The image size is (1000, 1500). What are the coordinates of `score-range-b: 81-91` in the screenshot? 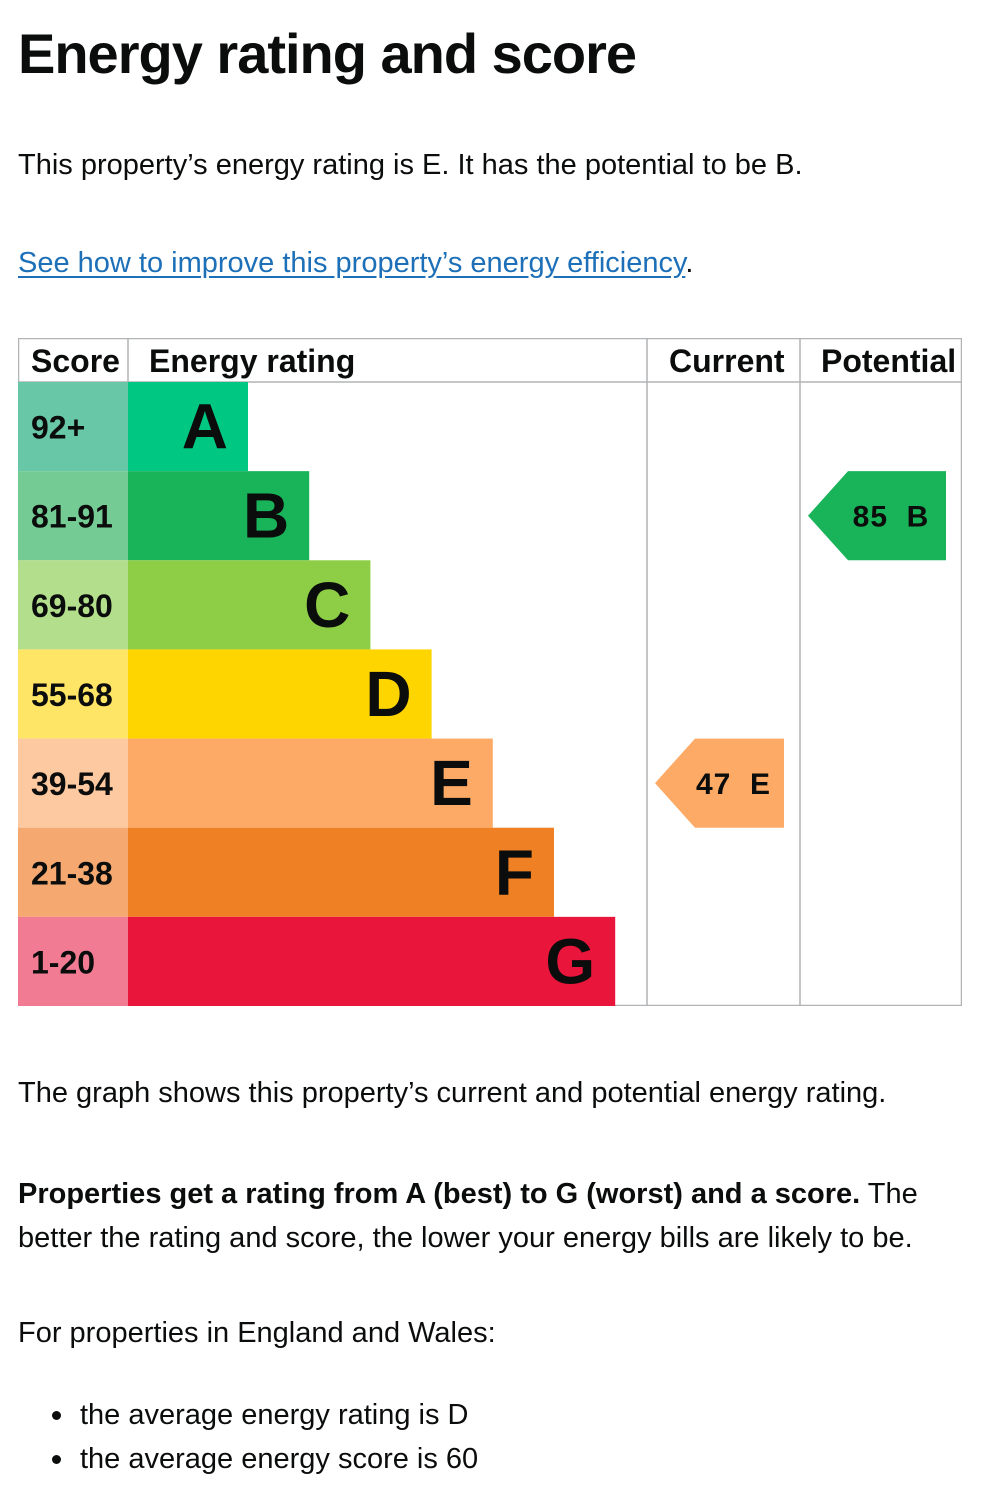 It's located at (72, 517).